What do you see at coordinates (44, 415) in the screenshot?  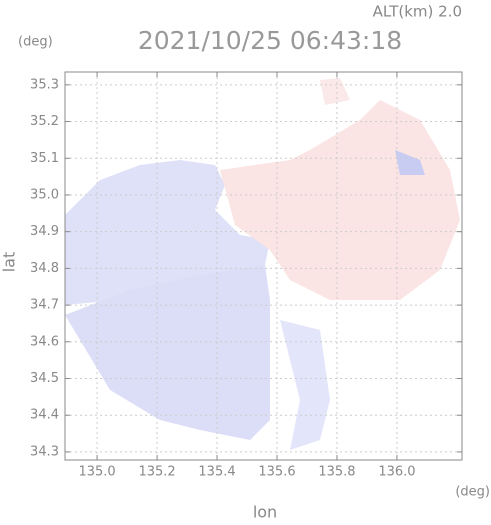 I see `y-tick-label: 34.4` at bounding box center [44, 415].